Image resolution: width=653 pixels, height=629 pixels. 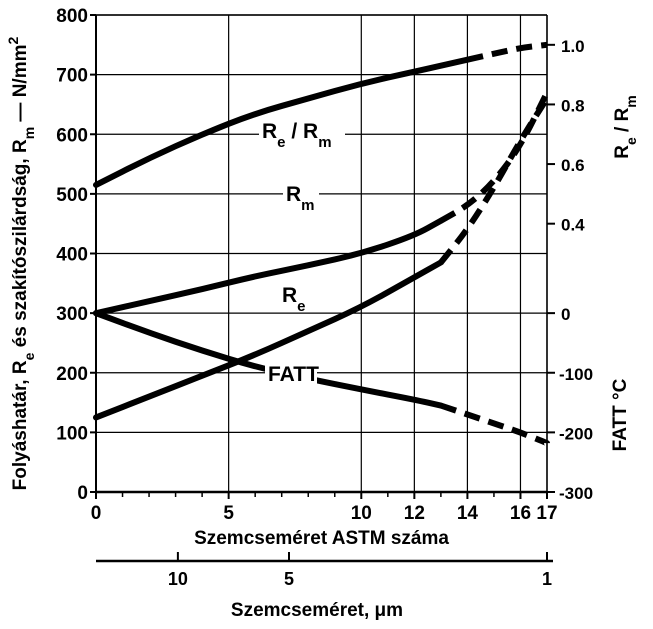 I want to click on y-left-tick-label: 0, so click(x=82, y=493).